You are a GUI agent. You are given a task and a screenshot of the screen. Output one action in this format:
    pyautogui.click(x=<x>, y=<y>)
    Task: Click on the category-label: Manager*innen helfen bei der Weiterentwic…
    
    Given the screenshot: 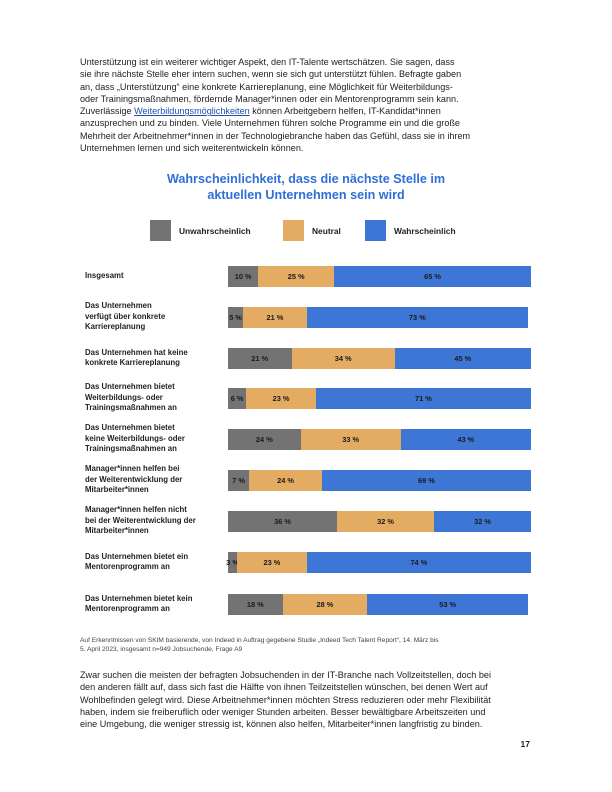 What is the action you would take?
    pyautogui.click(x=155, y=480)
    